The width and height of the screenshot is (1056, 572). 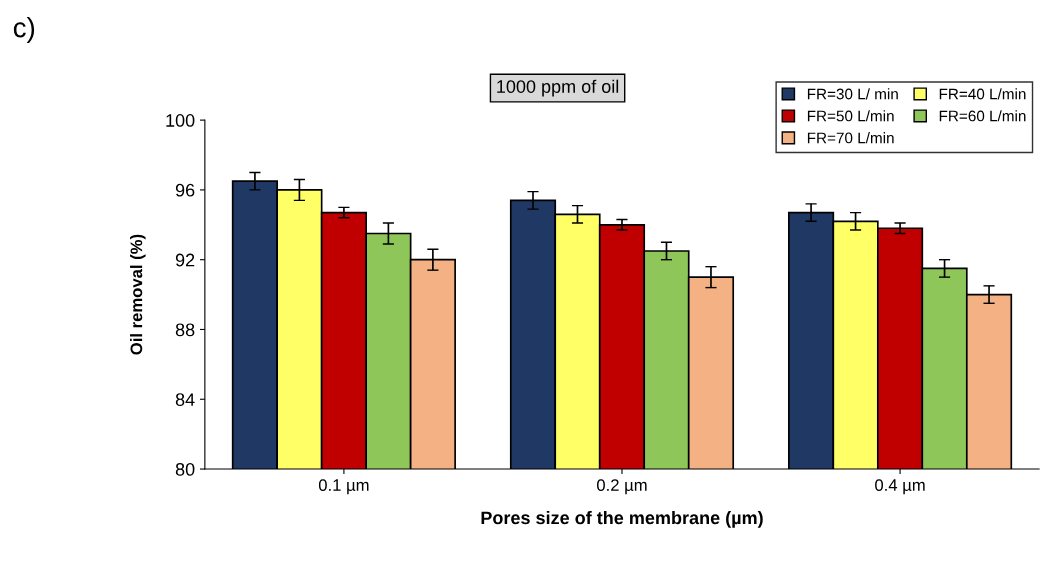 What do you see at coordinates (185, 190) in the screenshot?
I see `y-tick-label: 96` at bounding box center [185, 190].